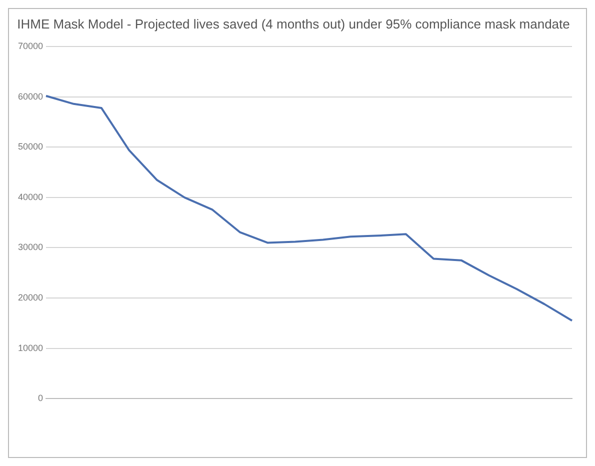 Image resolution: width=595 pixels, height=466 pixels. What do you see at coordinates (31, 197) in the screenshot?
I see `y-tick-label: 40000` at bounding box center [31, 197].